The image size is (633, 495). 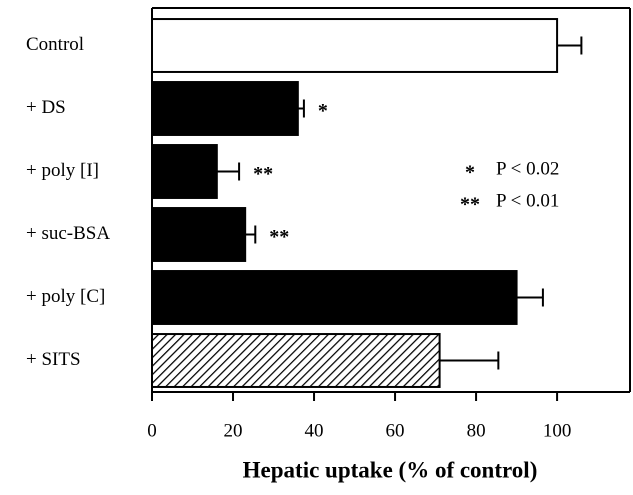 I want to click on x-axis-title: Hepatic uptake (% of control), so click(x=390, y=469).